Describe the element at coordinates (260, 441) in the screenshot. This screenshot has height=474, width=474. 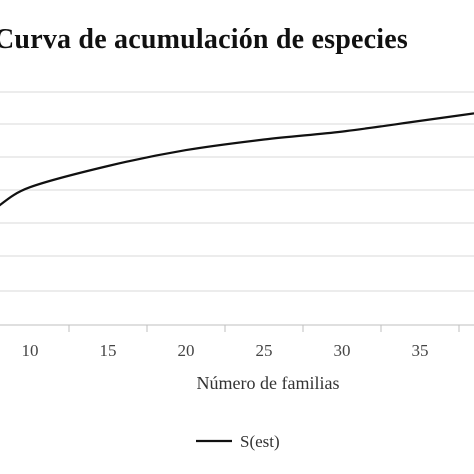
I see `legend-label: S(est)` at that location.